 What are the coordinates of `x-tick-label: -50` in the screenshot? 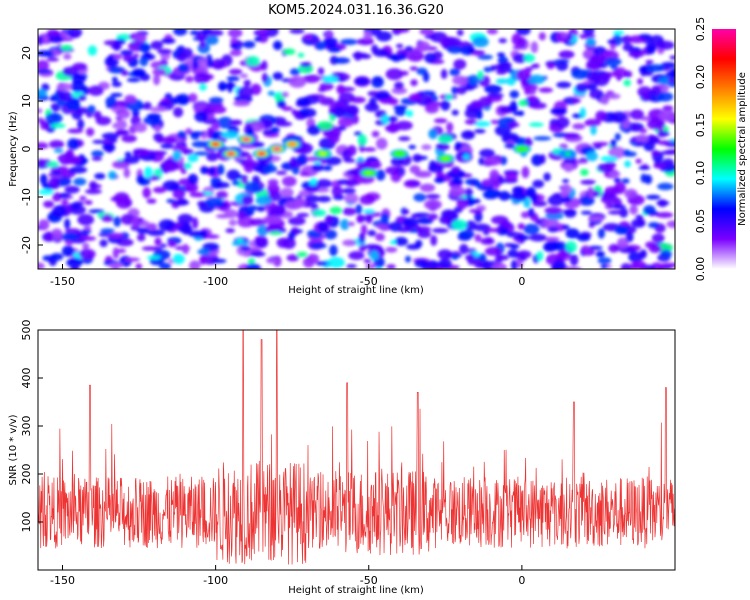 It's located at (369, 281).